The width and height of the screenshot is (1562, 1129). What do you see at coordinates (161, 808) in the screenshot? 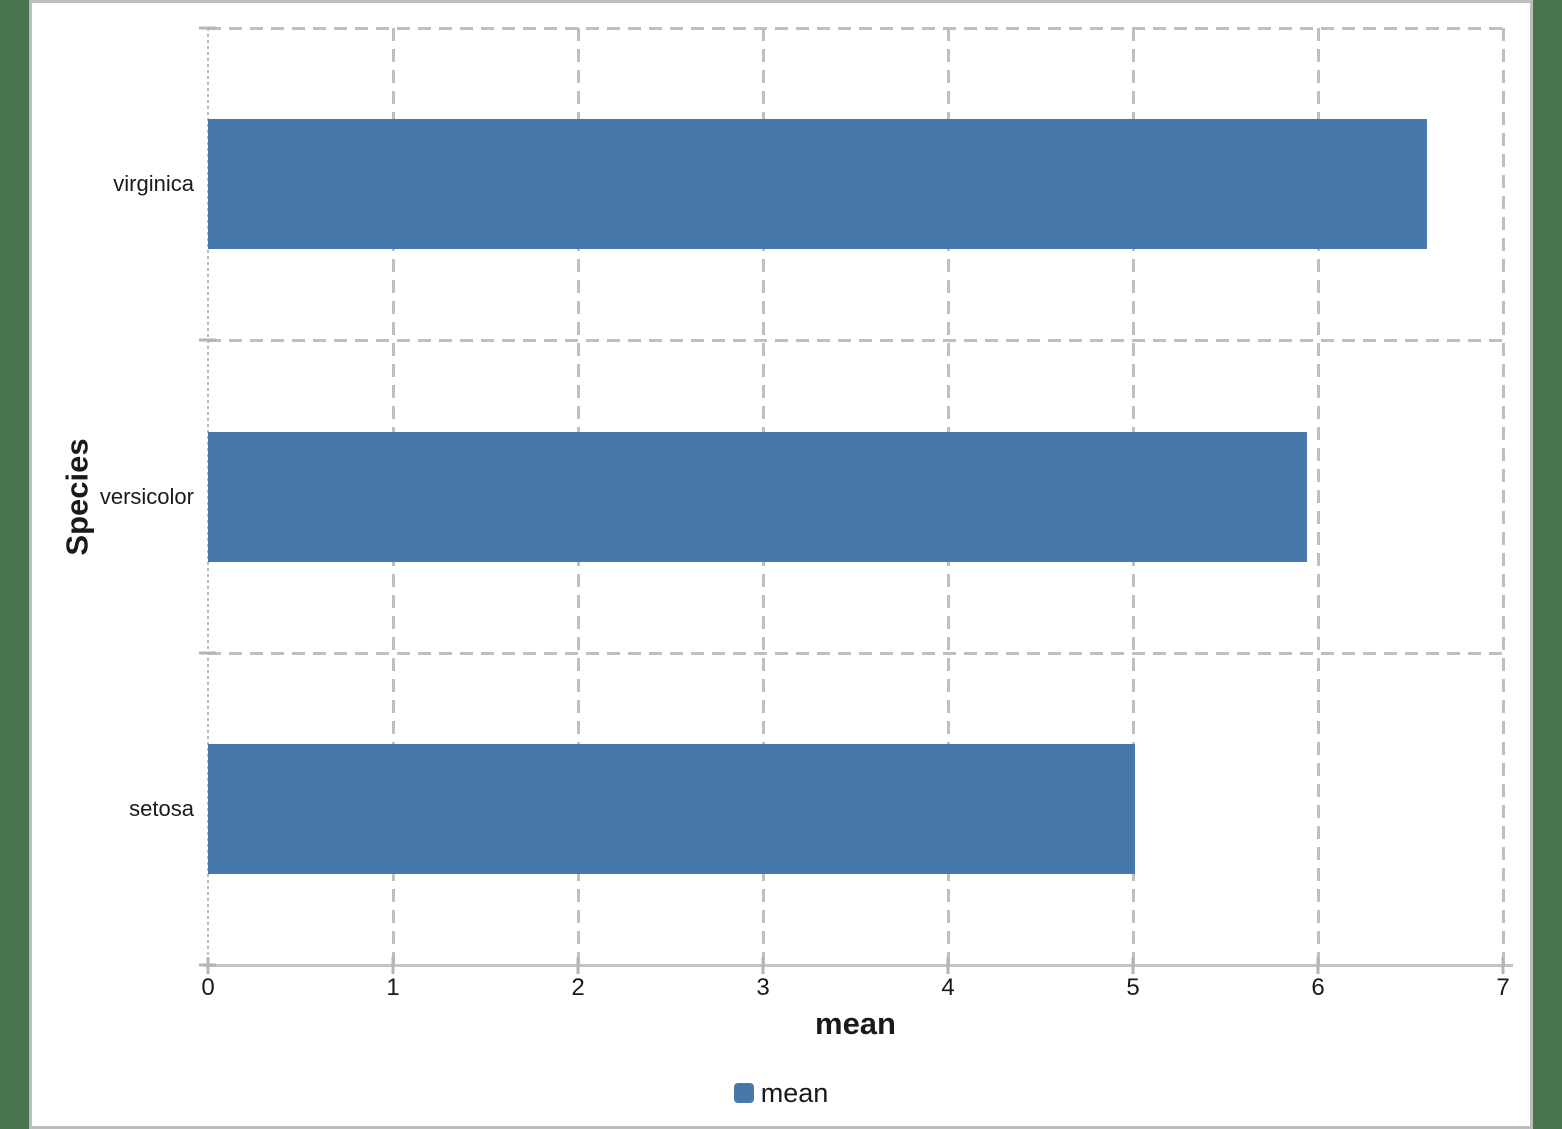
I see `category-label-setosa: setosa` at bounding box center [161, 808].